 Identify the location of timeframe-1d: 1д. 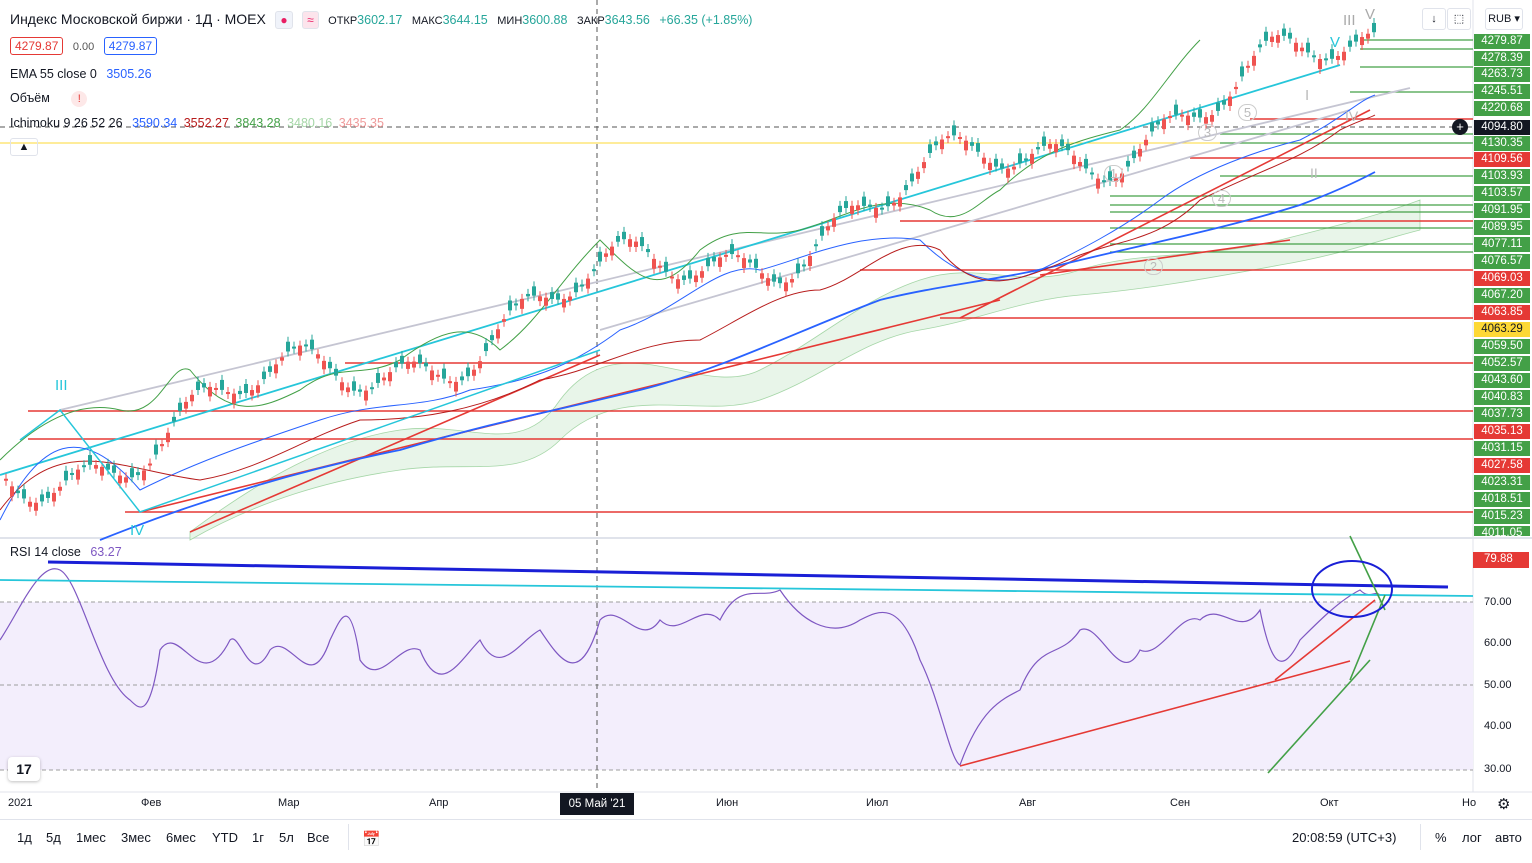
(24, 837).